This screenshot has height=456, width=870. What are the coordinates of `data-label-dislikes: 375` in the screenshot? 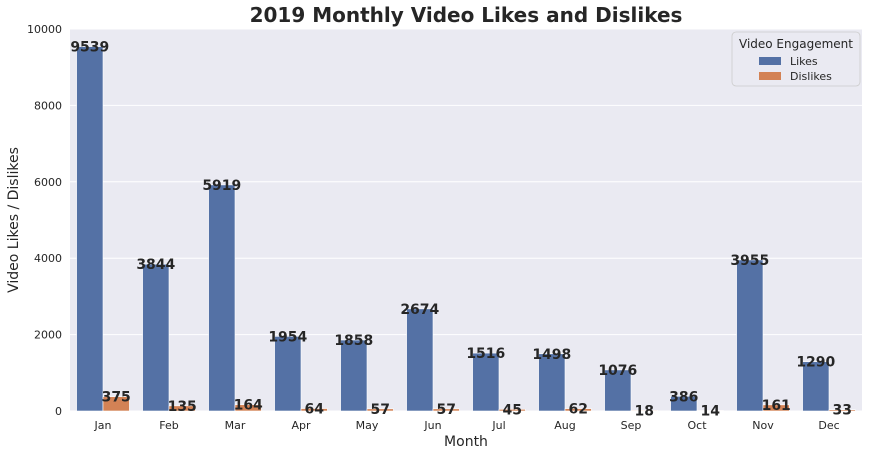 It's located at (116, 398).